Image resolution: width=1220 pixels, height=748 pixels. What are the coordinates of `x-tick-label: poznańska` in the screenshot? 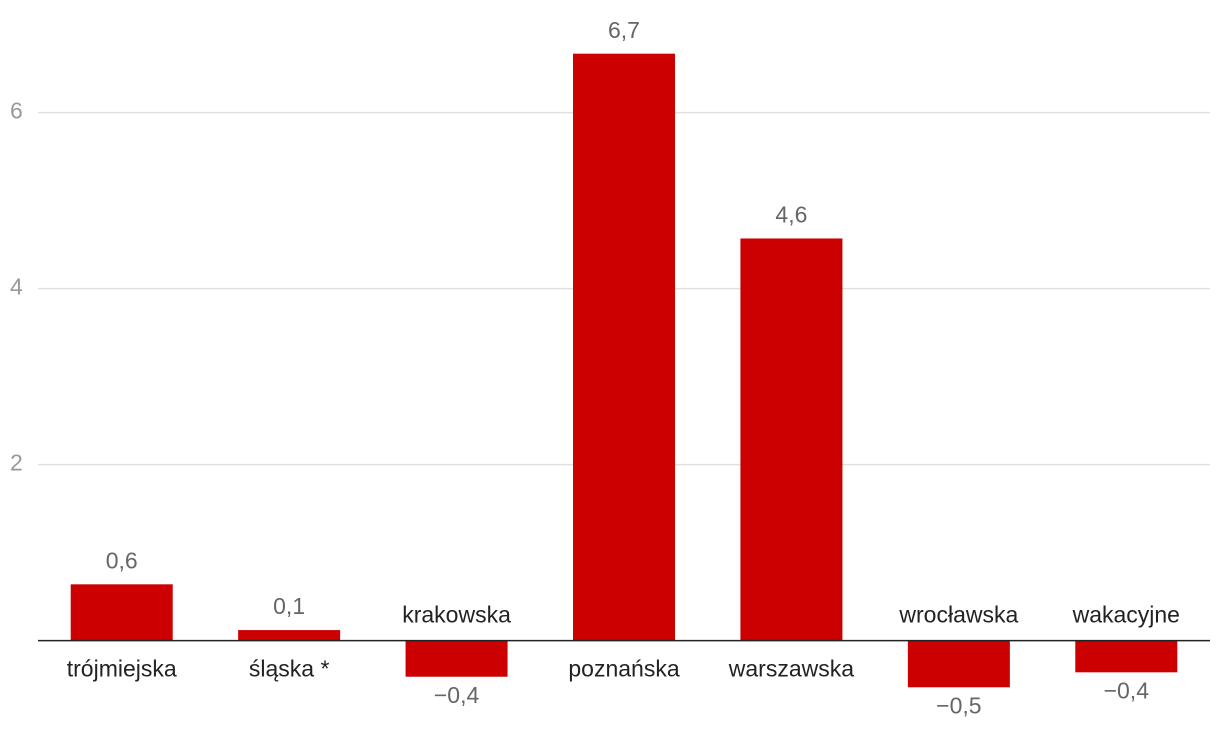 It's located at (623, 669).